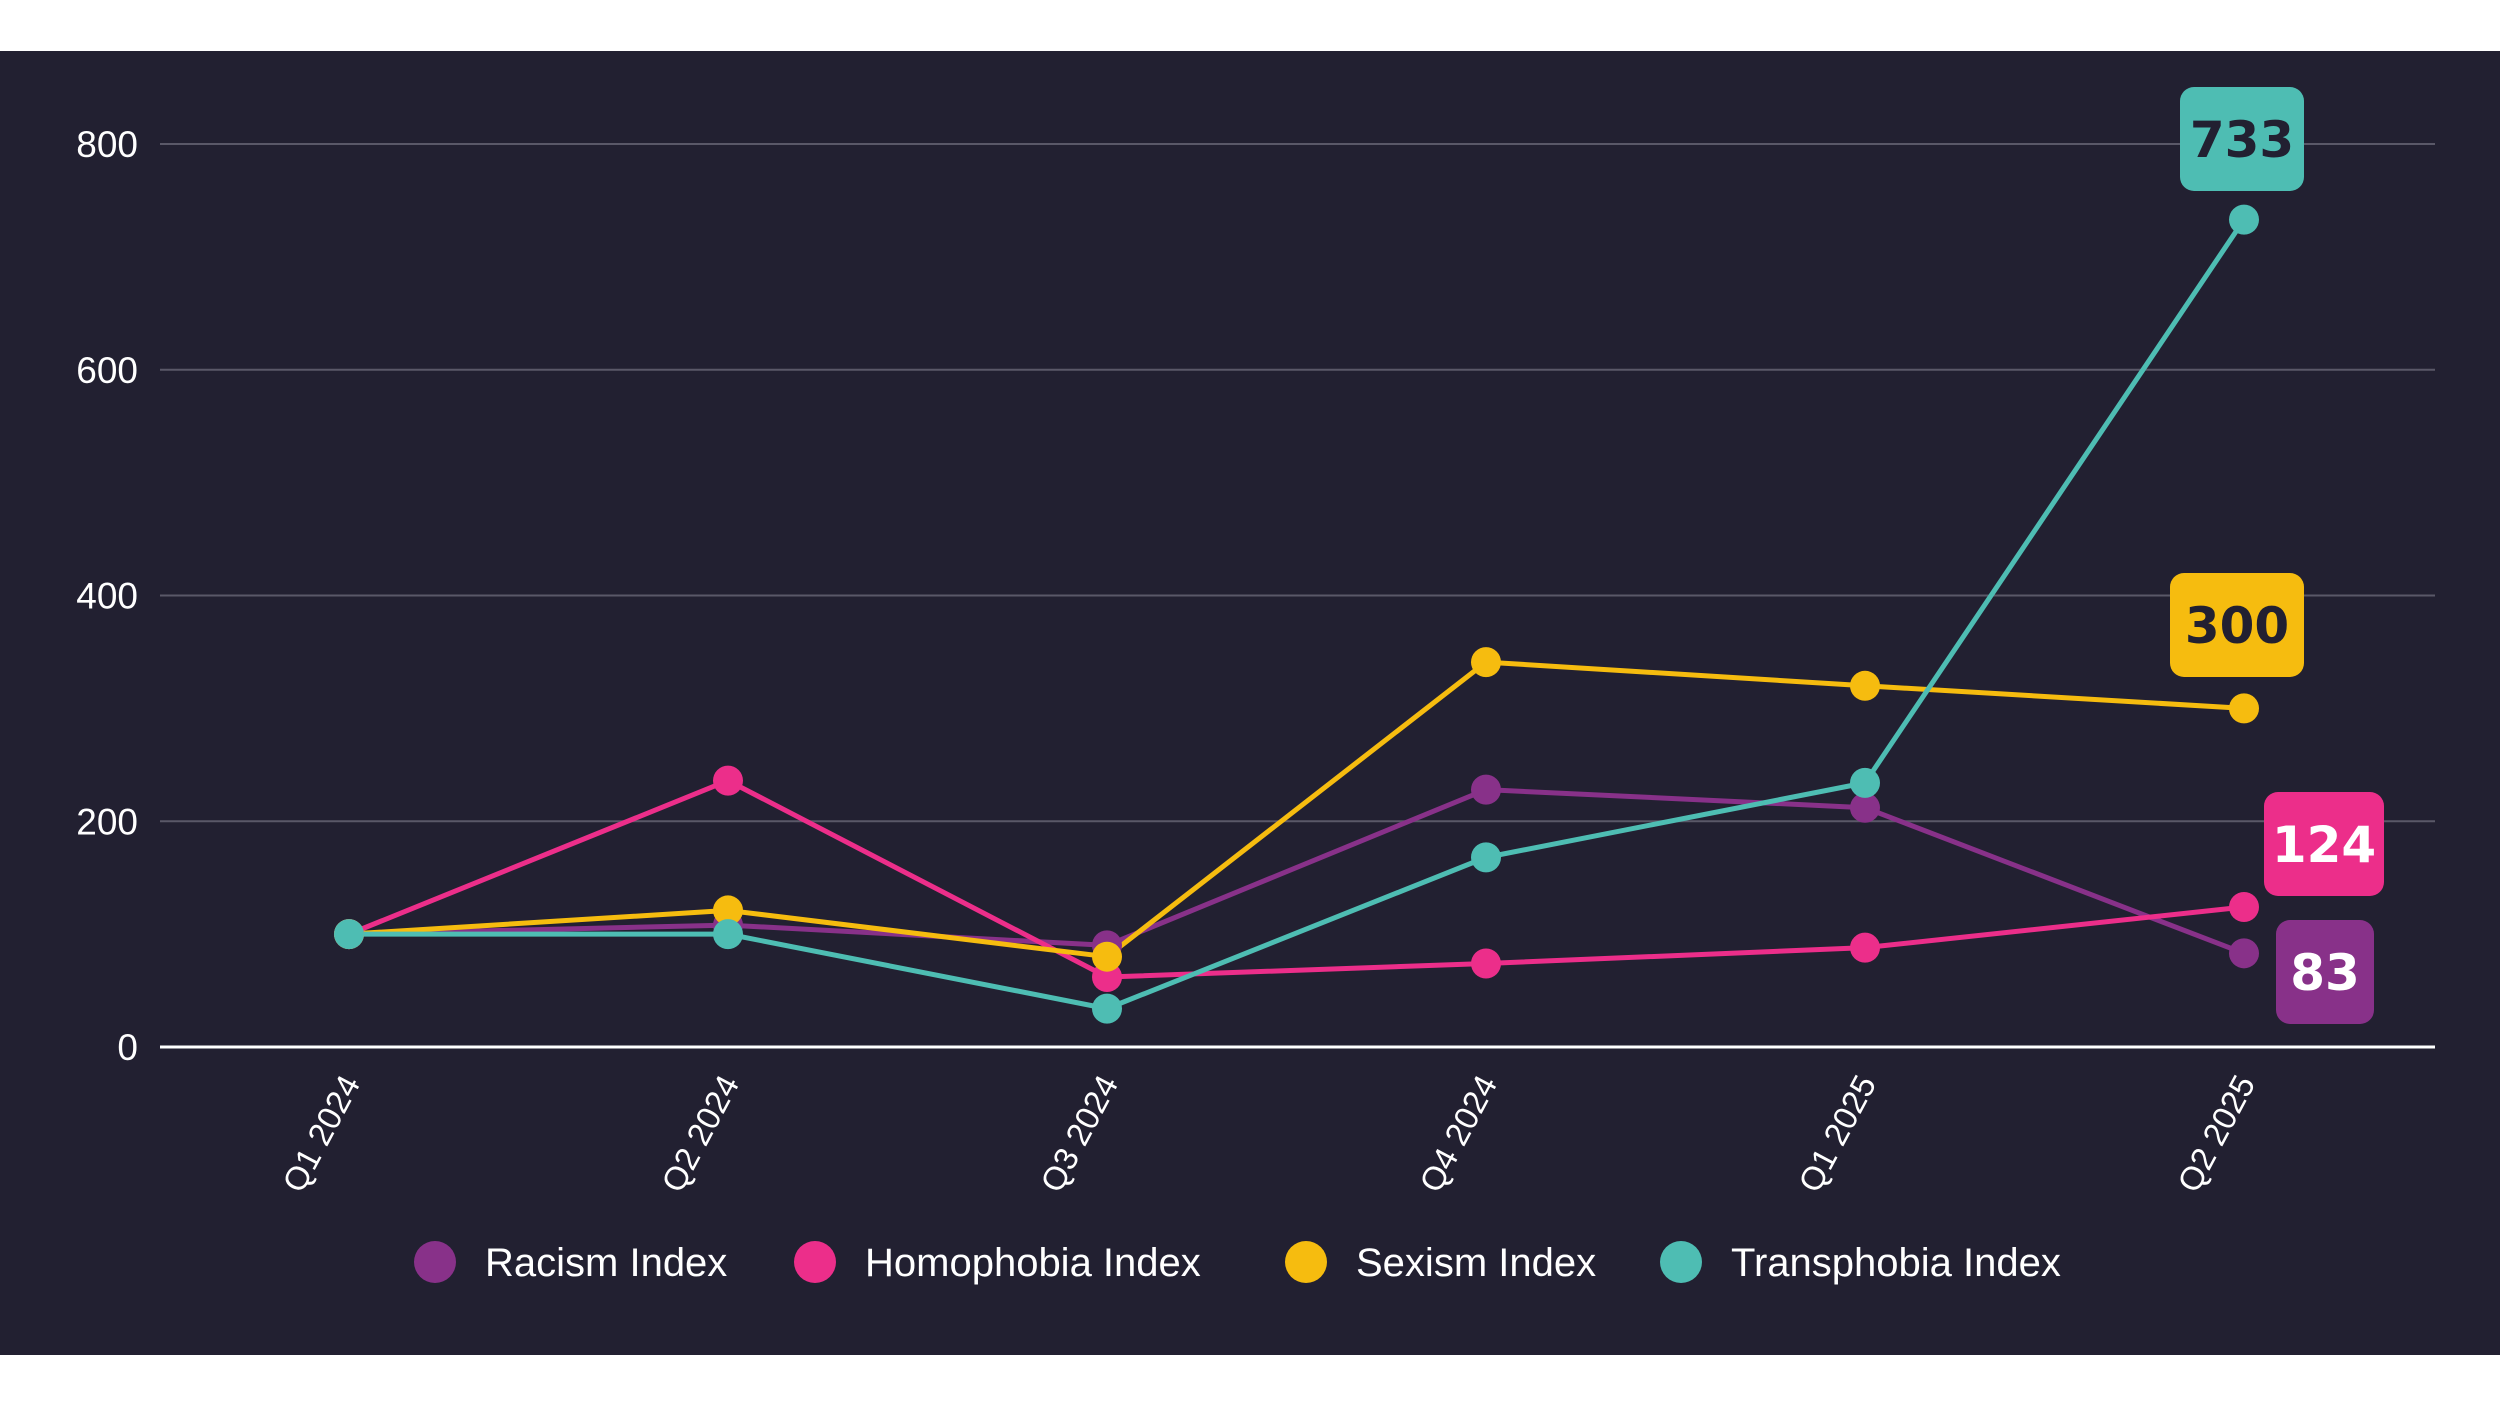 This screenshot has width=2500, height=1406. I want to click on legend-swatch-sexism-index, so click(1306, 1262).